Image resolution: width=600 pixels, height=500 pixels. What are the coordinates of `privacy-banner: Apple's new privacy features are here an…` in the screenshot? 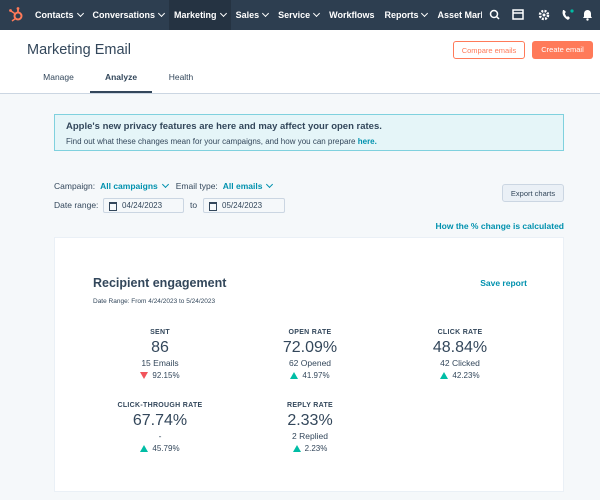 It's located at (309, 132).